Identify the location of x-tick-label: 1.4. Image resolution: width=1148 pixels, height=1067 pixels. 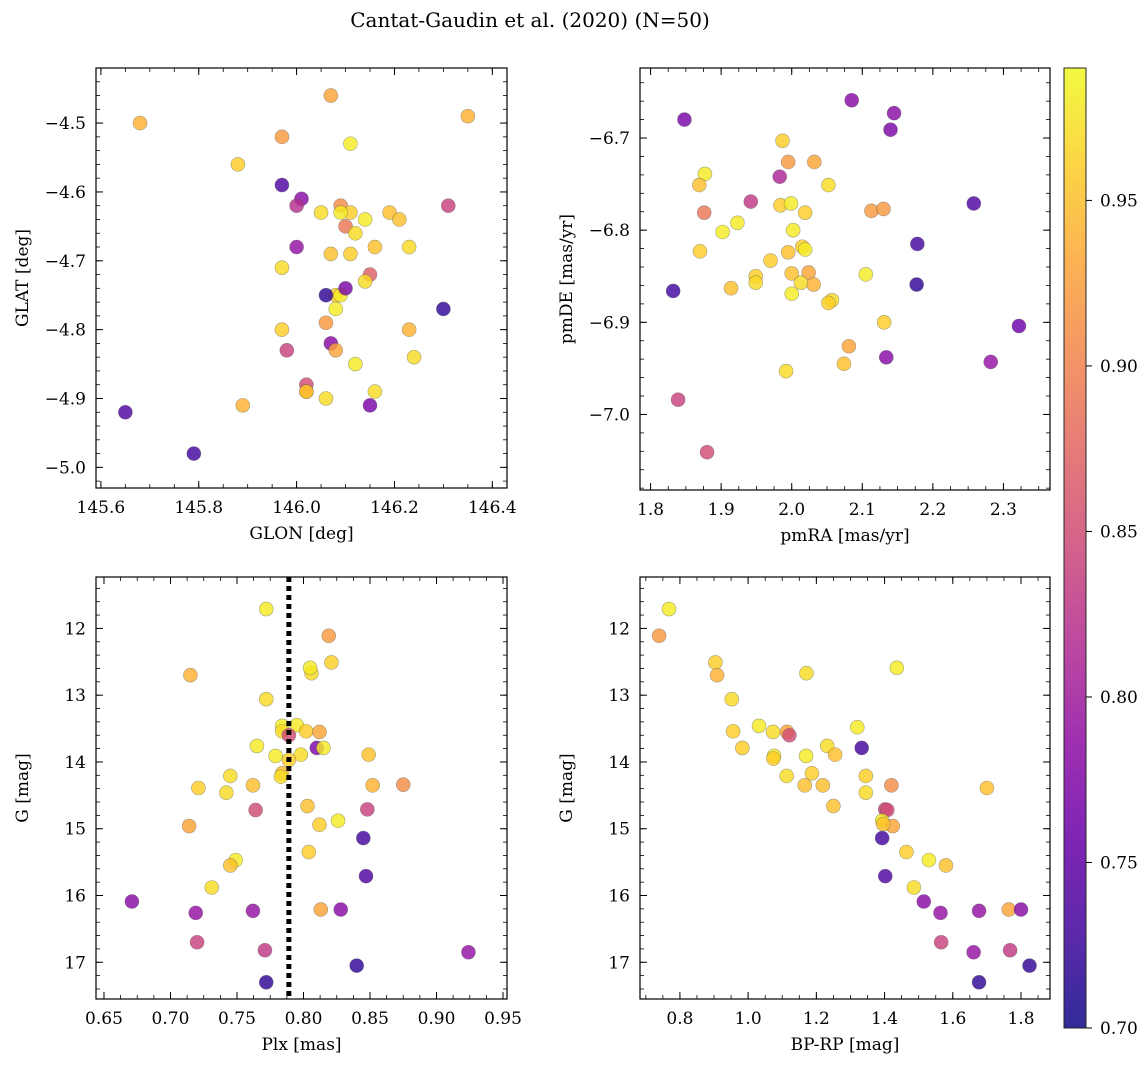
(884, 1019).